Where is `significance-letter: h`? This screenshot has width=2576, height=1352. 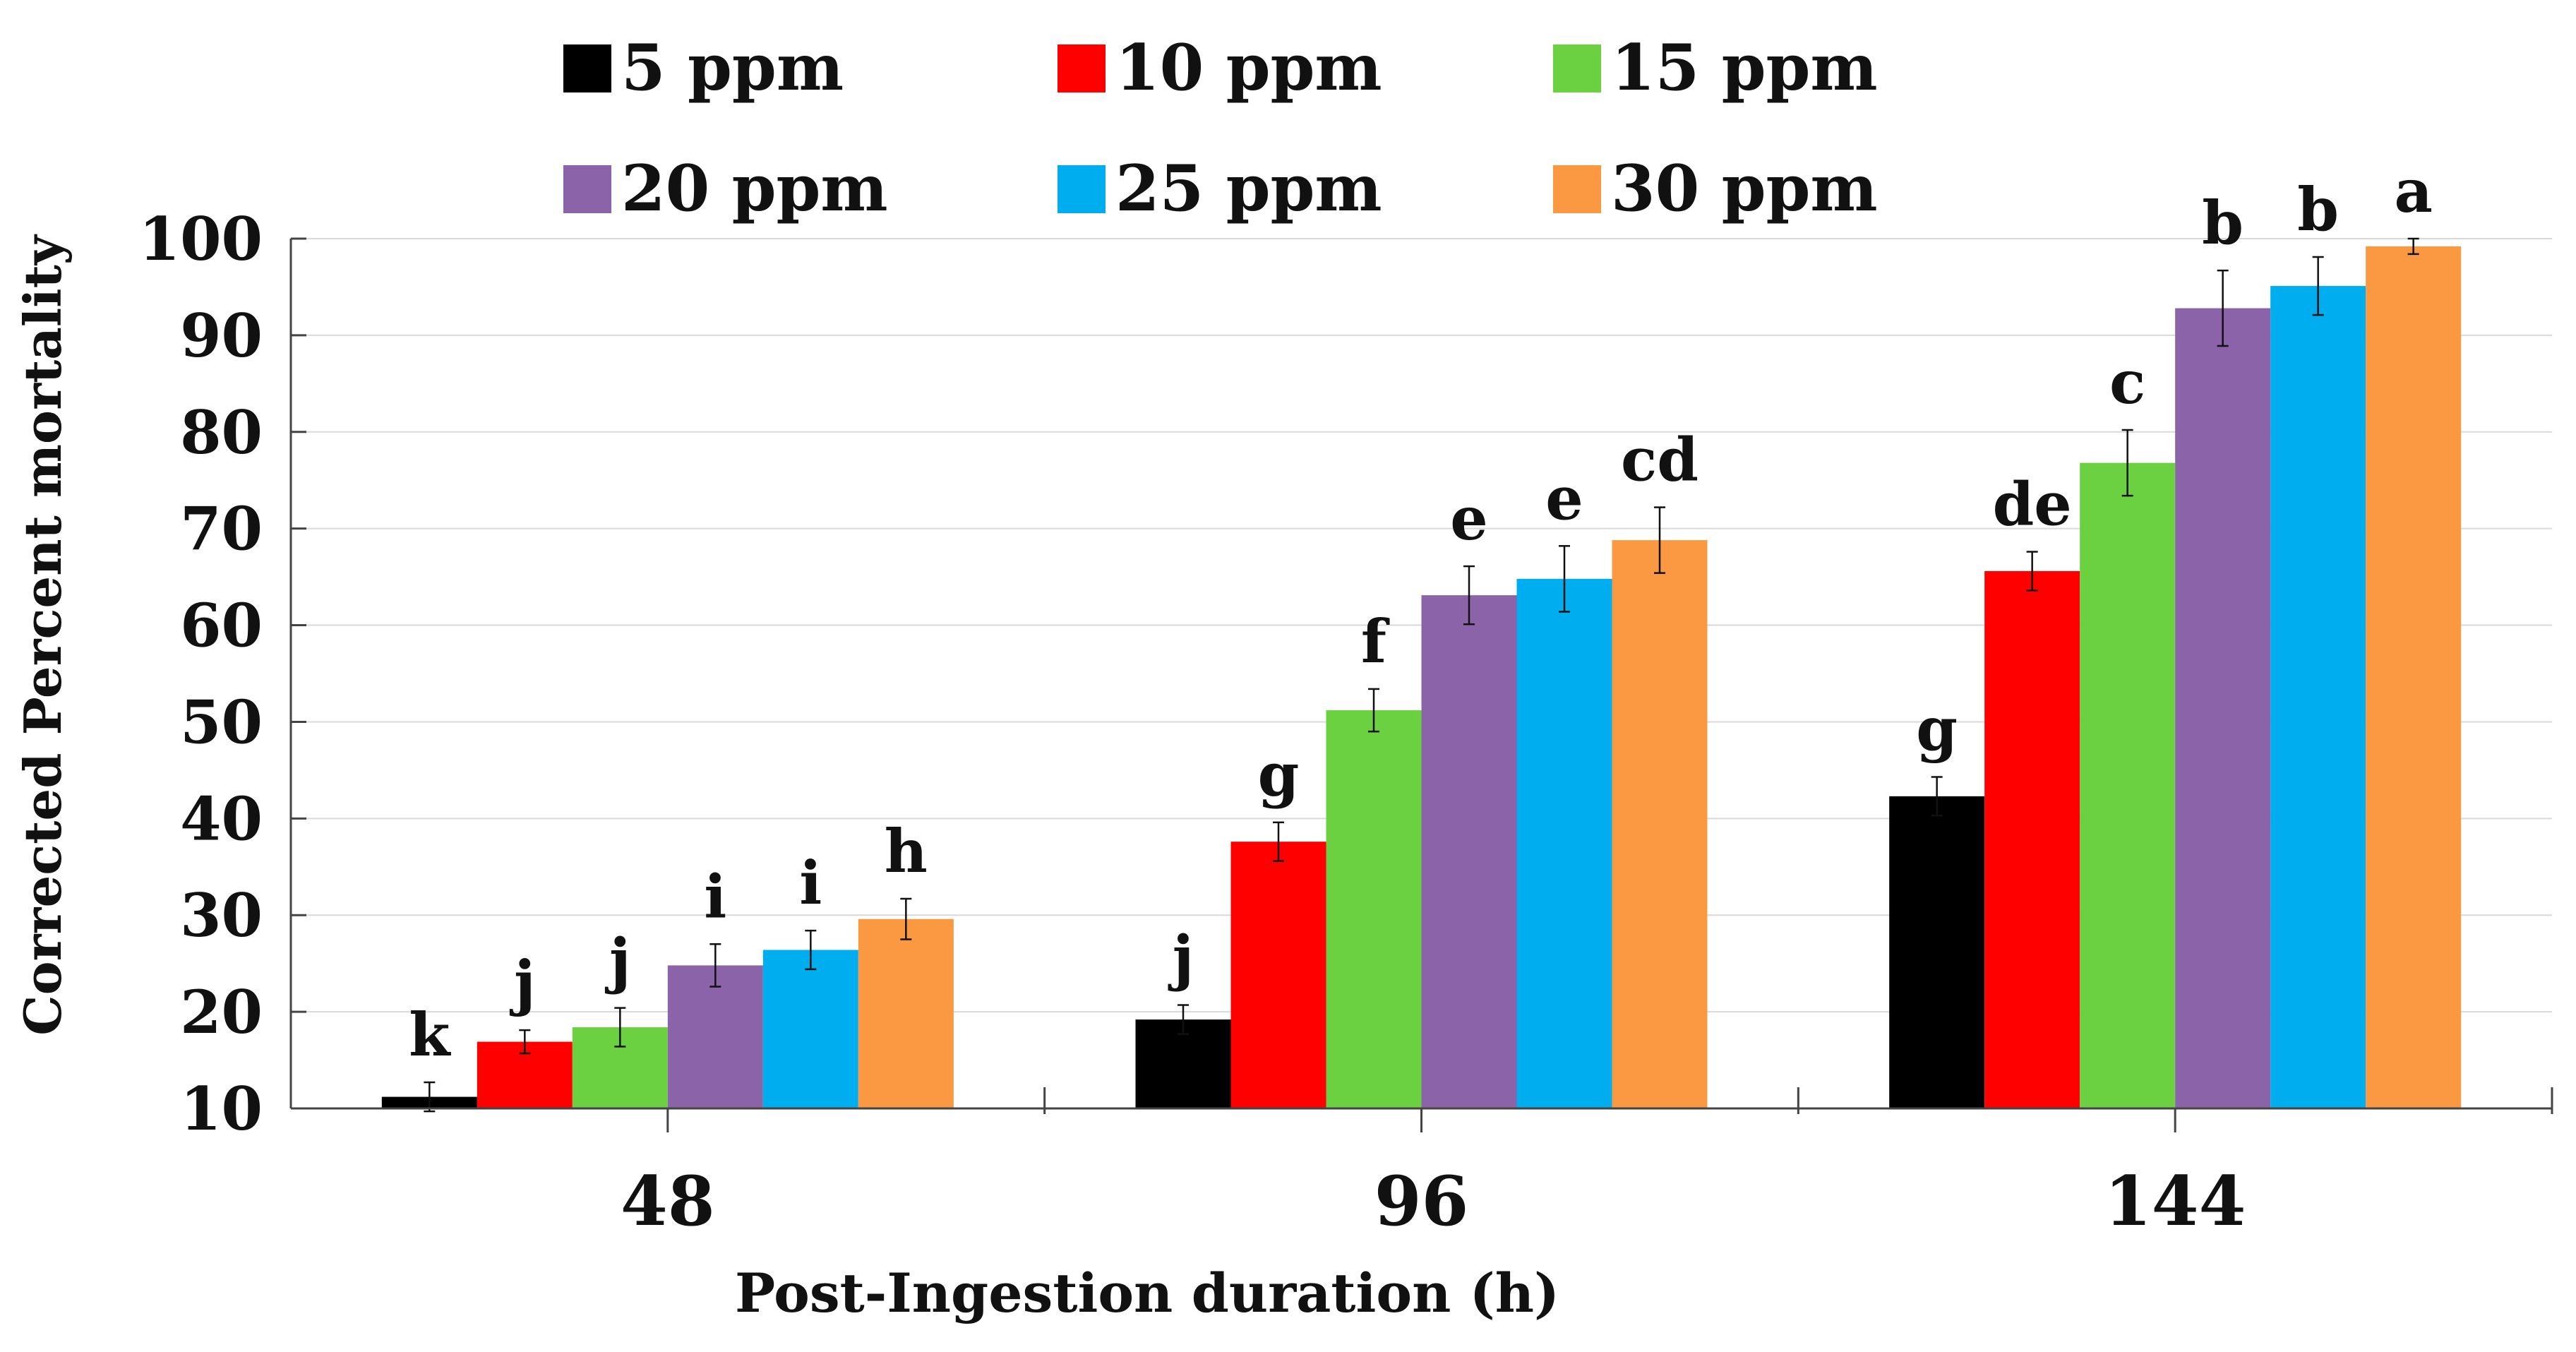 significance-letter: h is located at coordinates (906, 851).